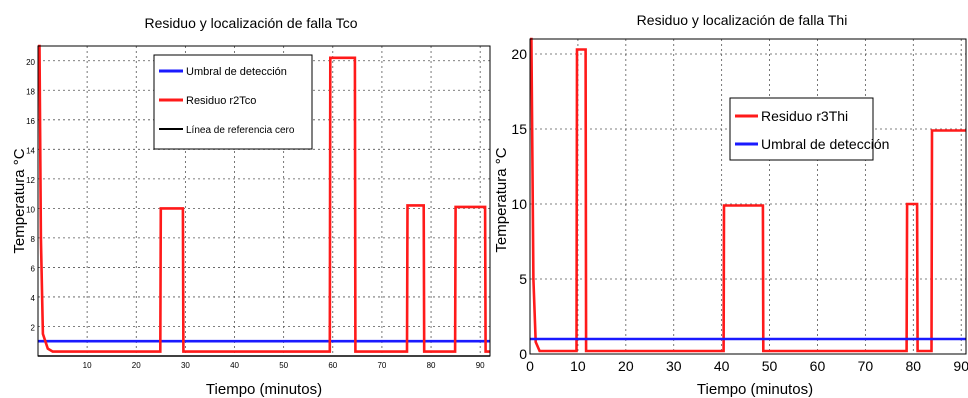 The height and width of the screenshot is (398, 968). Describe the element at coordinates (801, 129) in the screenshot. I see `chart-right-legend-box` at that location.